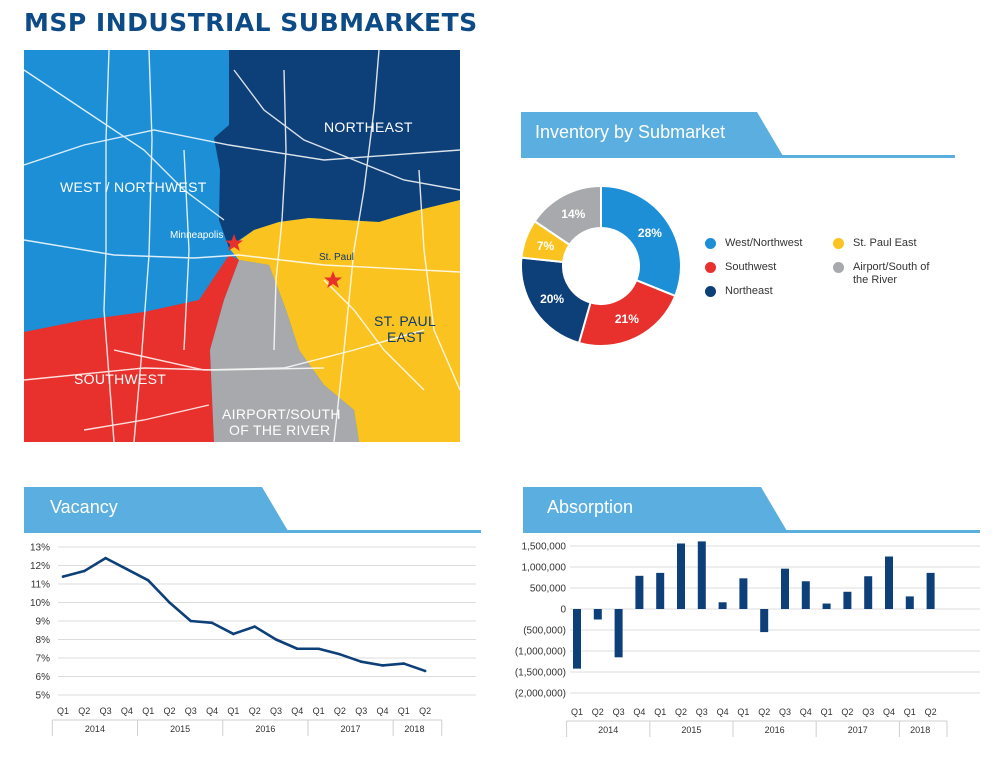 The width and height of the screenshot is (1001, 775). What do you see at coordinates (546, 246) in the screenshot?
I see `donut-label-3: 7%` at bounding box center [546, 246].